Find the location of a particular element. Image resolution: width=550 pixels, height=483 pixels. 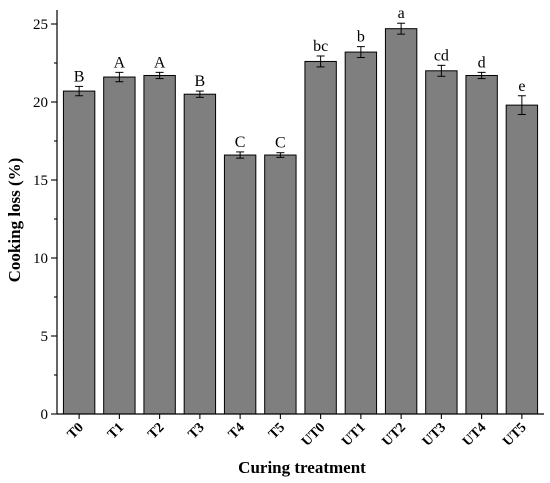

x-tick-label-UT1: UT1 is located at coordinates (353, 434).